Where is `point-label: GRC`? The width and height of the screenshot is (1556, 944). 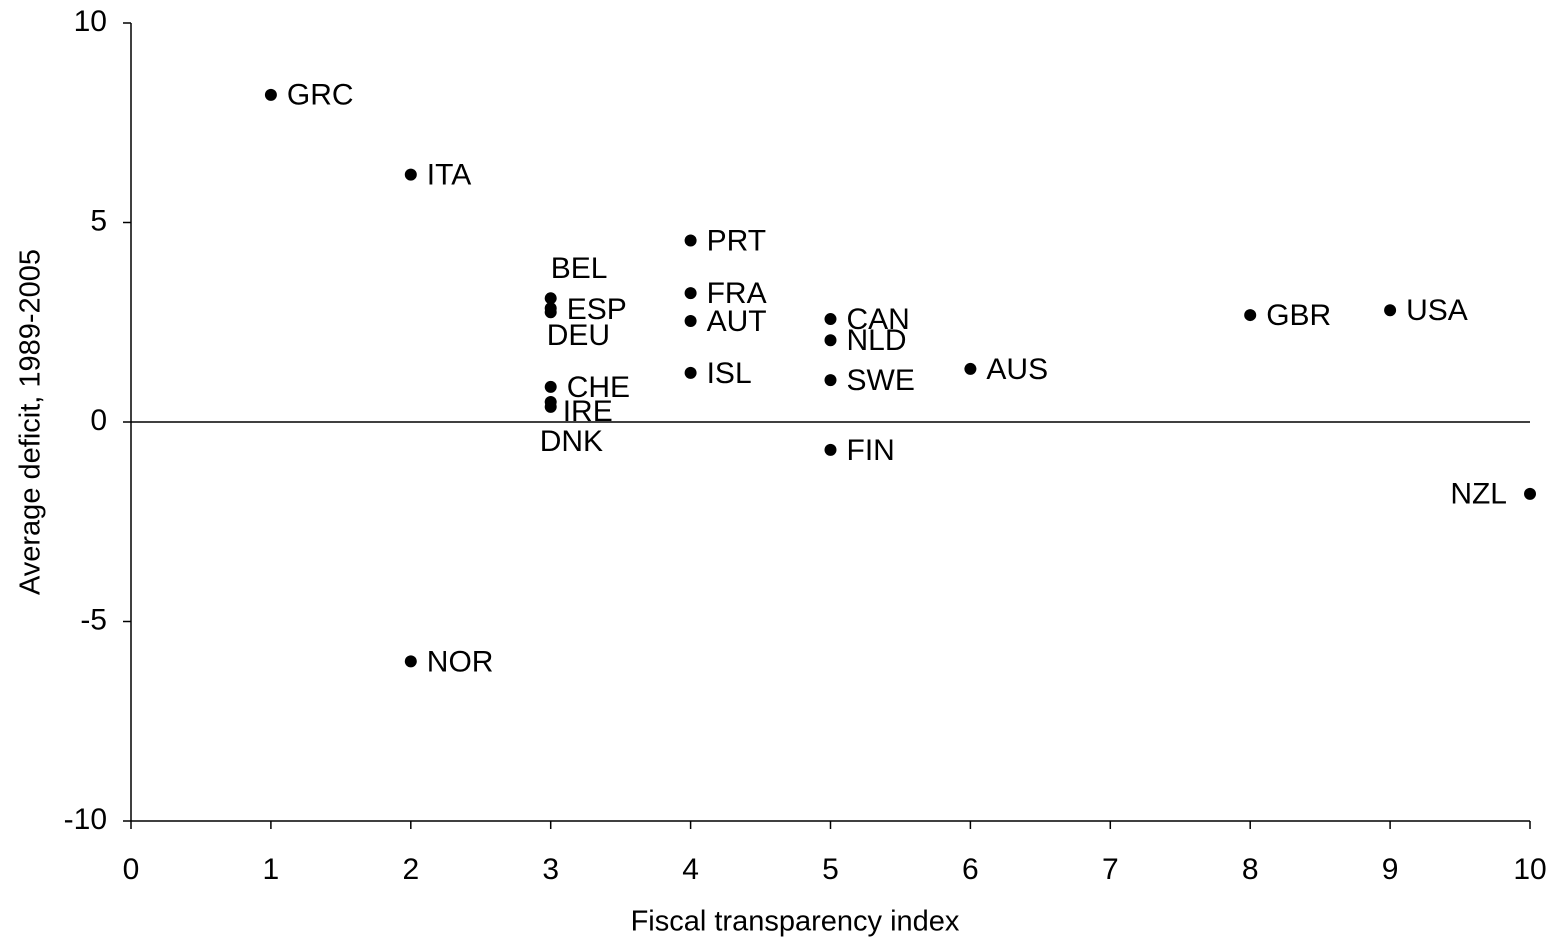 point-label: GRC is located at coordinates (320, 95).